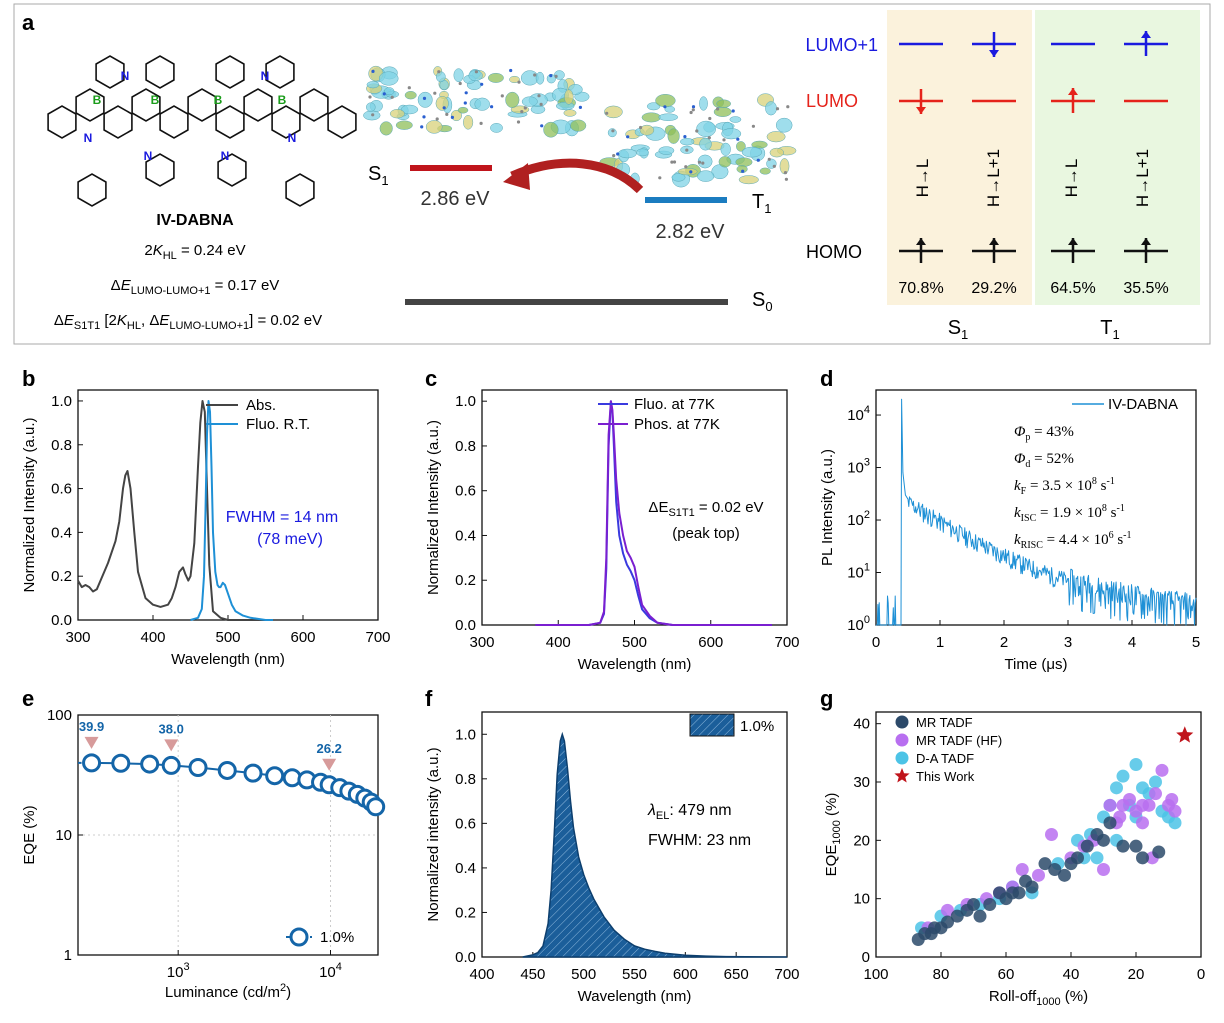 This screenshot has width=1224, height=1023. What do you see at coordinates (91, 742) in the screenshot?
I see `eqe-callout-triangle` at bounding box center [91, 742].